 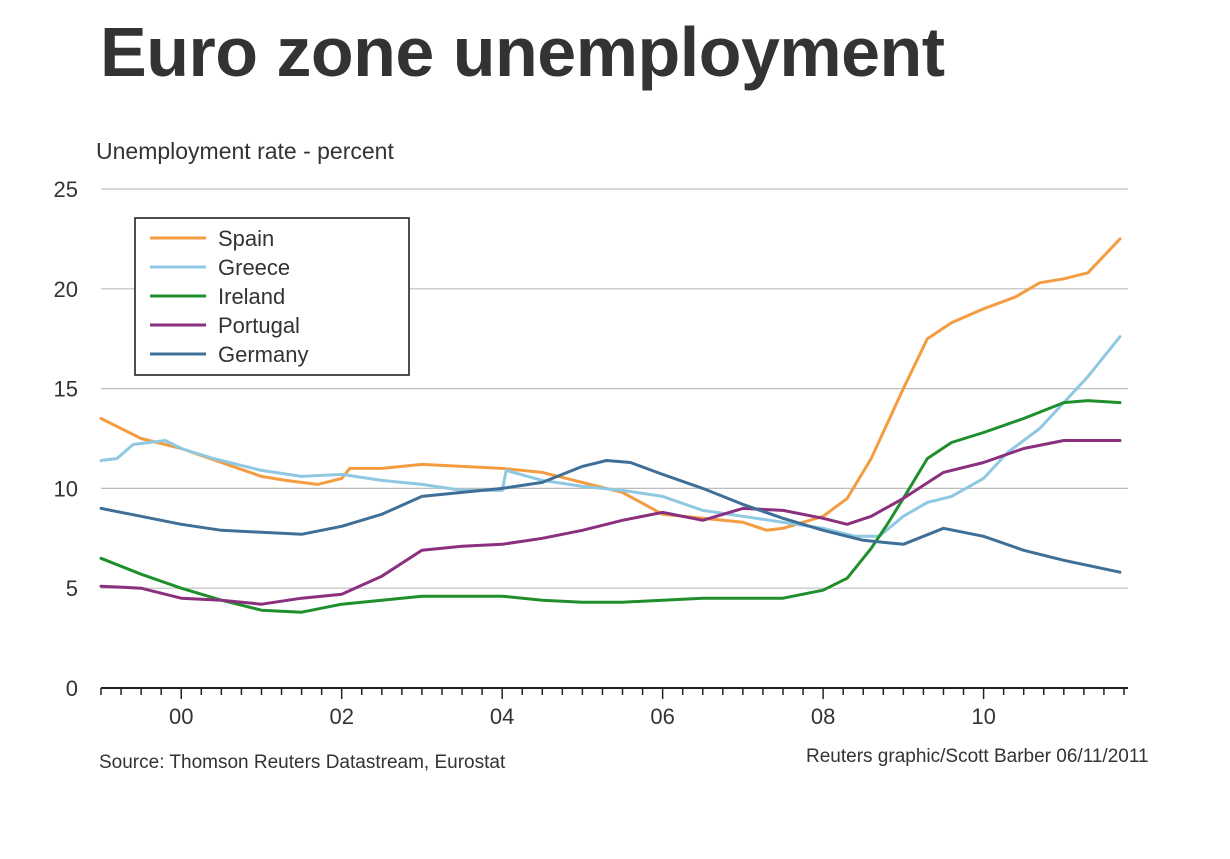 I want to click on series-line-germany, so click(x=610, y=516).